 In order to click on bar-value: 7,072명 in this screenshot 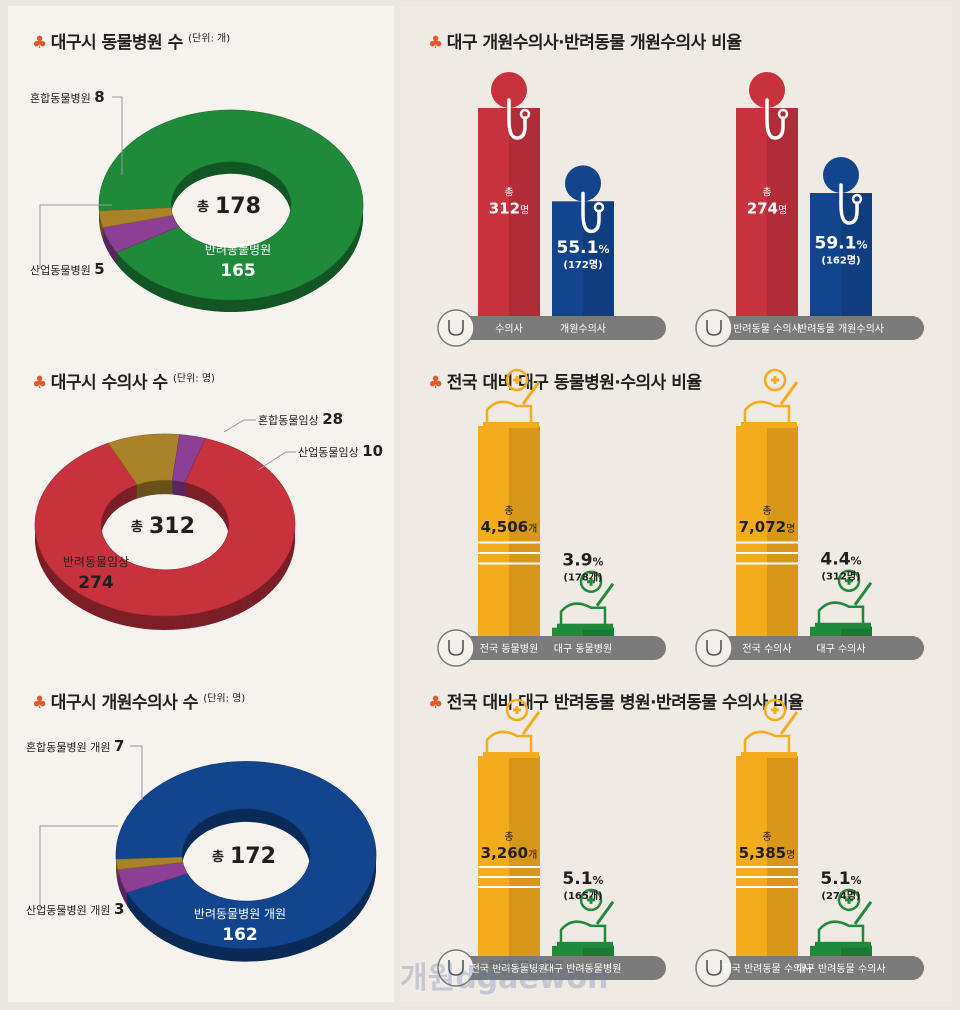, I will do `click(767, 527)`.